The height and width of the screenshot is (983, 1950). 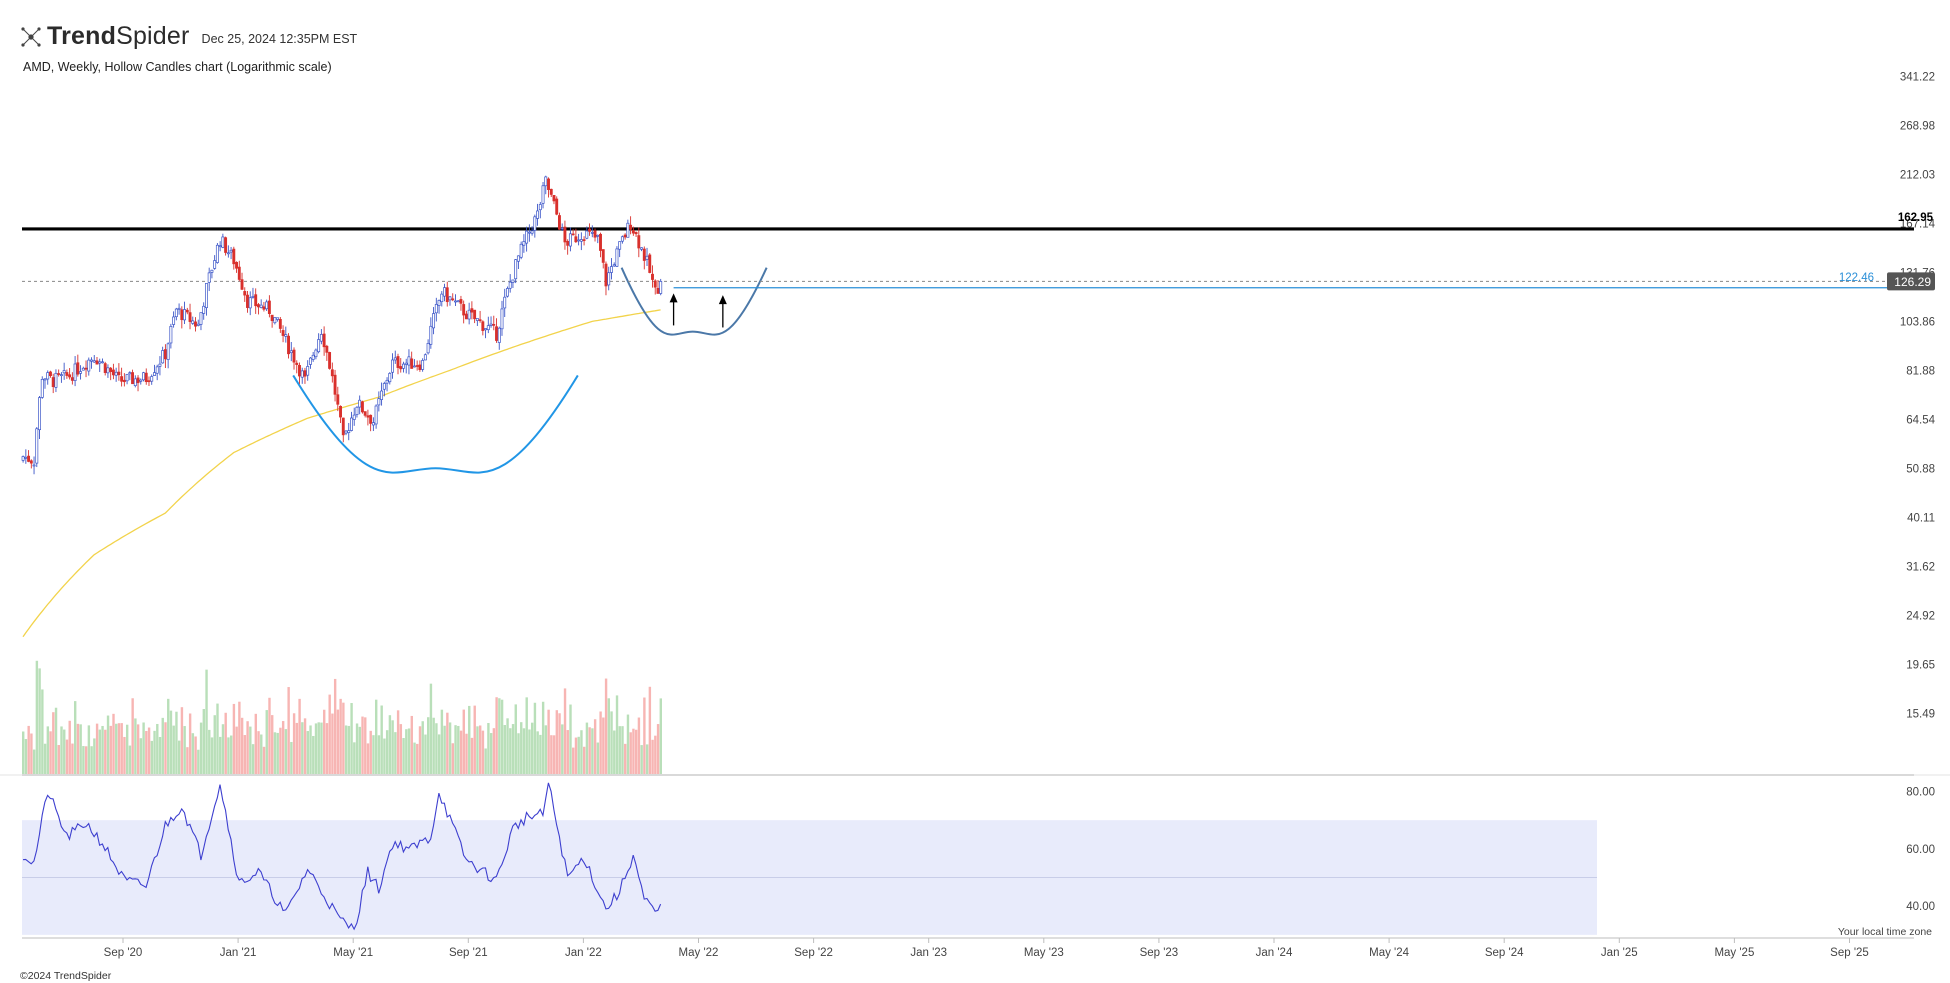 I want to click on x-tick-label: May '23, so click(x=1044, y=953).